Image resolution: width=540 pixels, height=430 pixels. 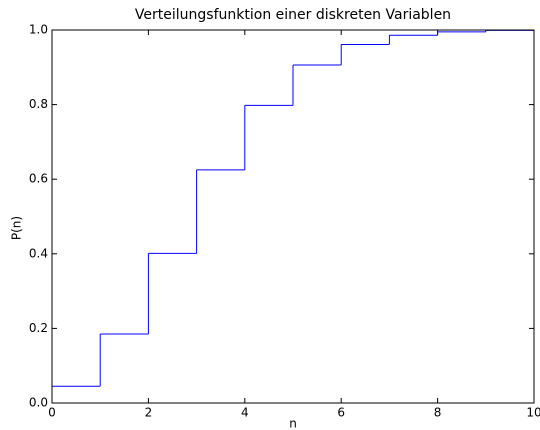 What do you see at coordinates (245, 413) in the screenshot?
I see `x-tick-label: 4` at bounding box center [245, 413].